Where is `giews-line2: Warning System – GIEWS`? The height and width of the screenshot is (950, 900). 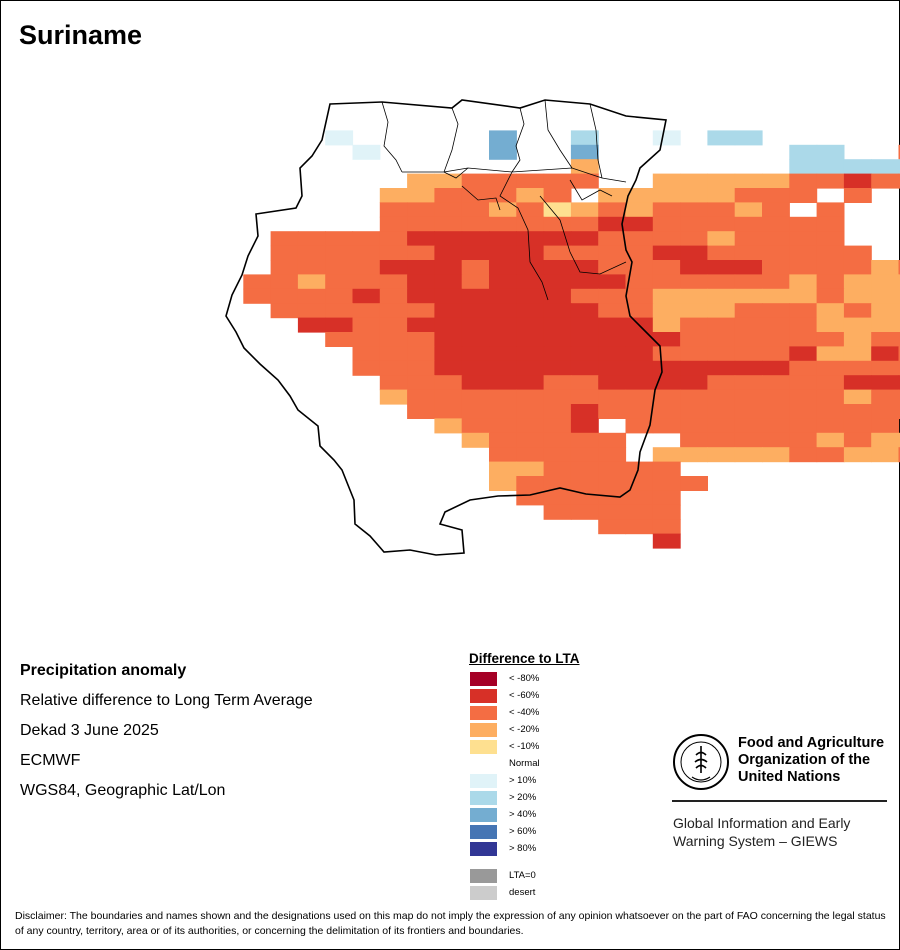 giews-line2: Warning System – GIEWS is located at coordinates (755, 841).